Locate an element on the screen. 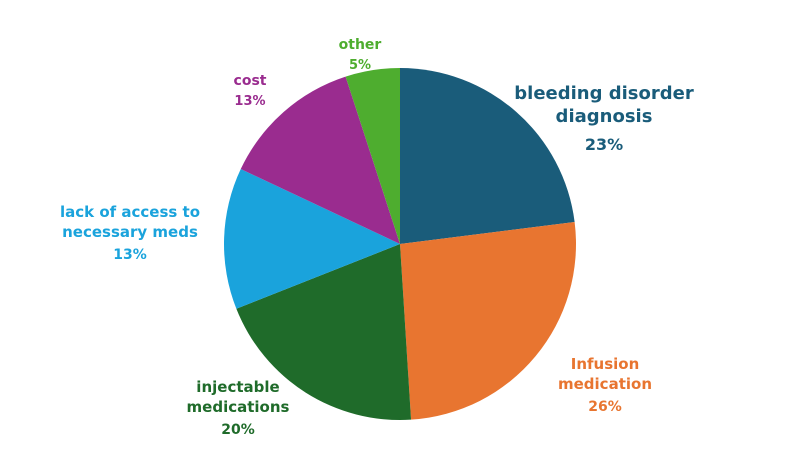  slice-label-access-line-2: necessary meds is located at coordinates (130, 231).